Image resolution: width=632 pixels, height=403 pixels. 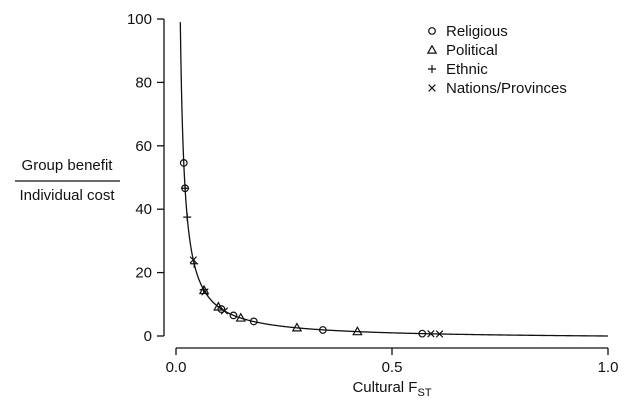 I want to click on x-axis-title-subscript: ST, so click(x=424, y=393).